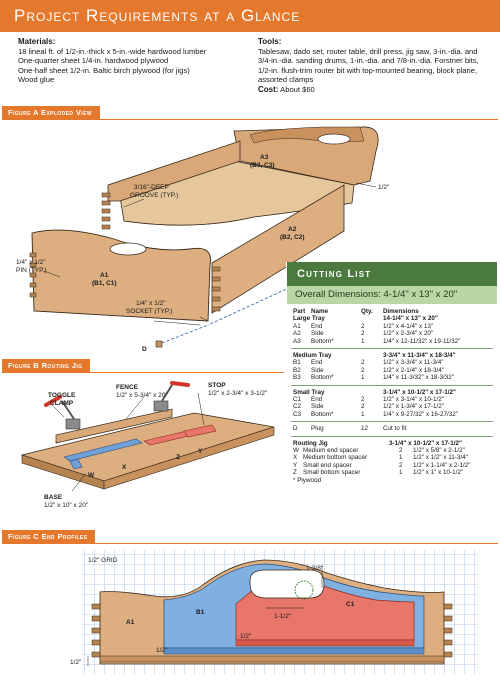 Image resolution: width=500 pixels, height=691 pixels. I want to click on side-board-front, so click(278, 249).